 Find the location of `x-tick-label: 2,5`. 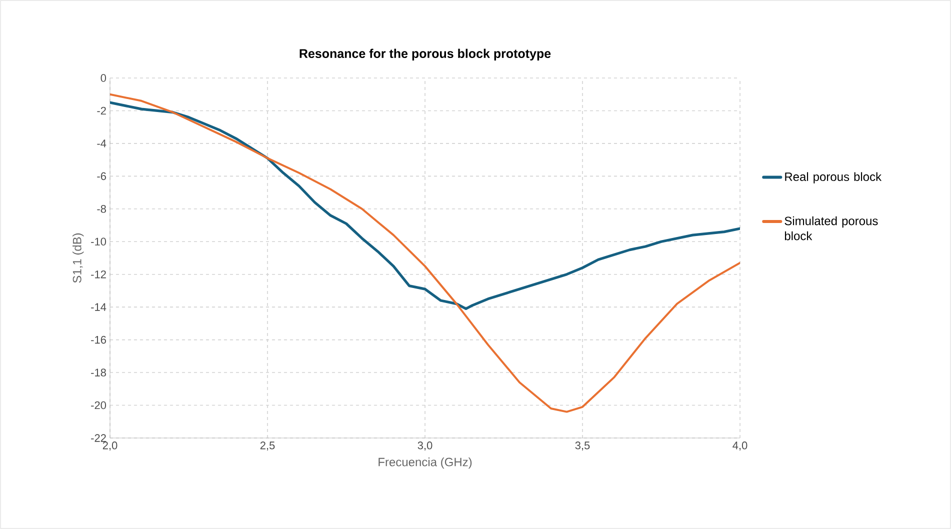

x-tick-label: 2,5 is located at coordinates (267, 446).